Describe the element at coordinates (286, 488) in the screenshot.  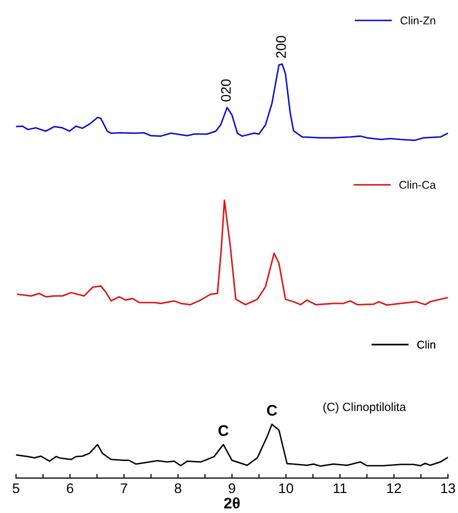
I see `x-tick-label: 10` at that location.